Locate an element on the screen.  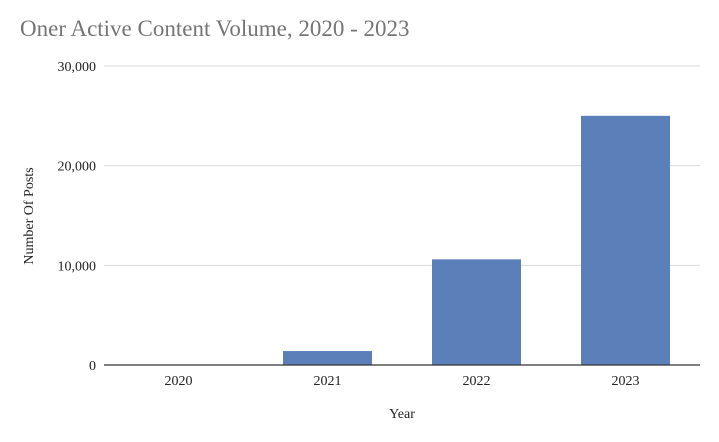
bar-2022 is located at coordinates (476, 312).